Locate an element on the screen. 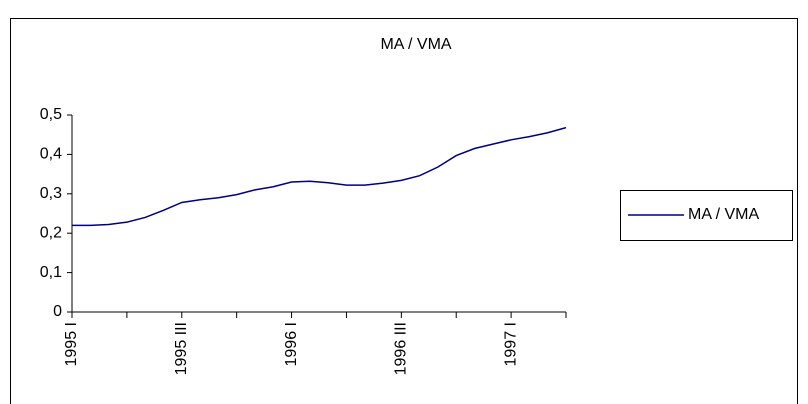  x-tick-label: 1995 III is located at coordinates (181, 348).